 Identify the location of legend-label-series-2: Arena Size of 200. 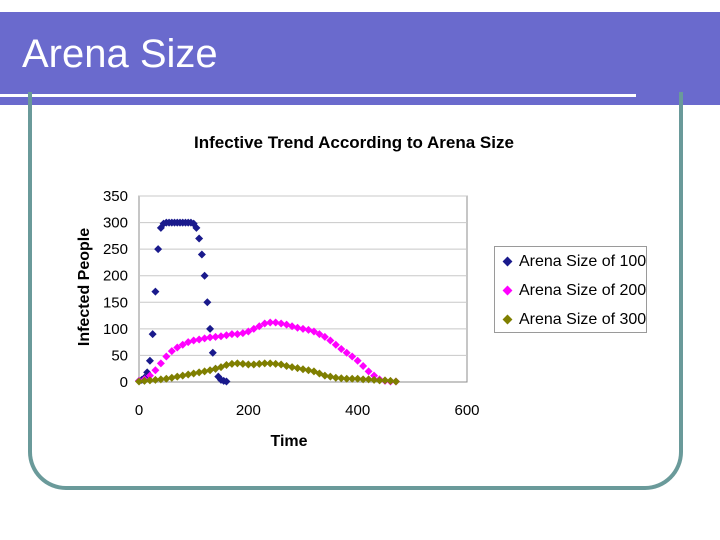
(583, 290).